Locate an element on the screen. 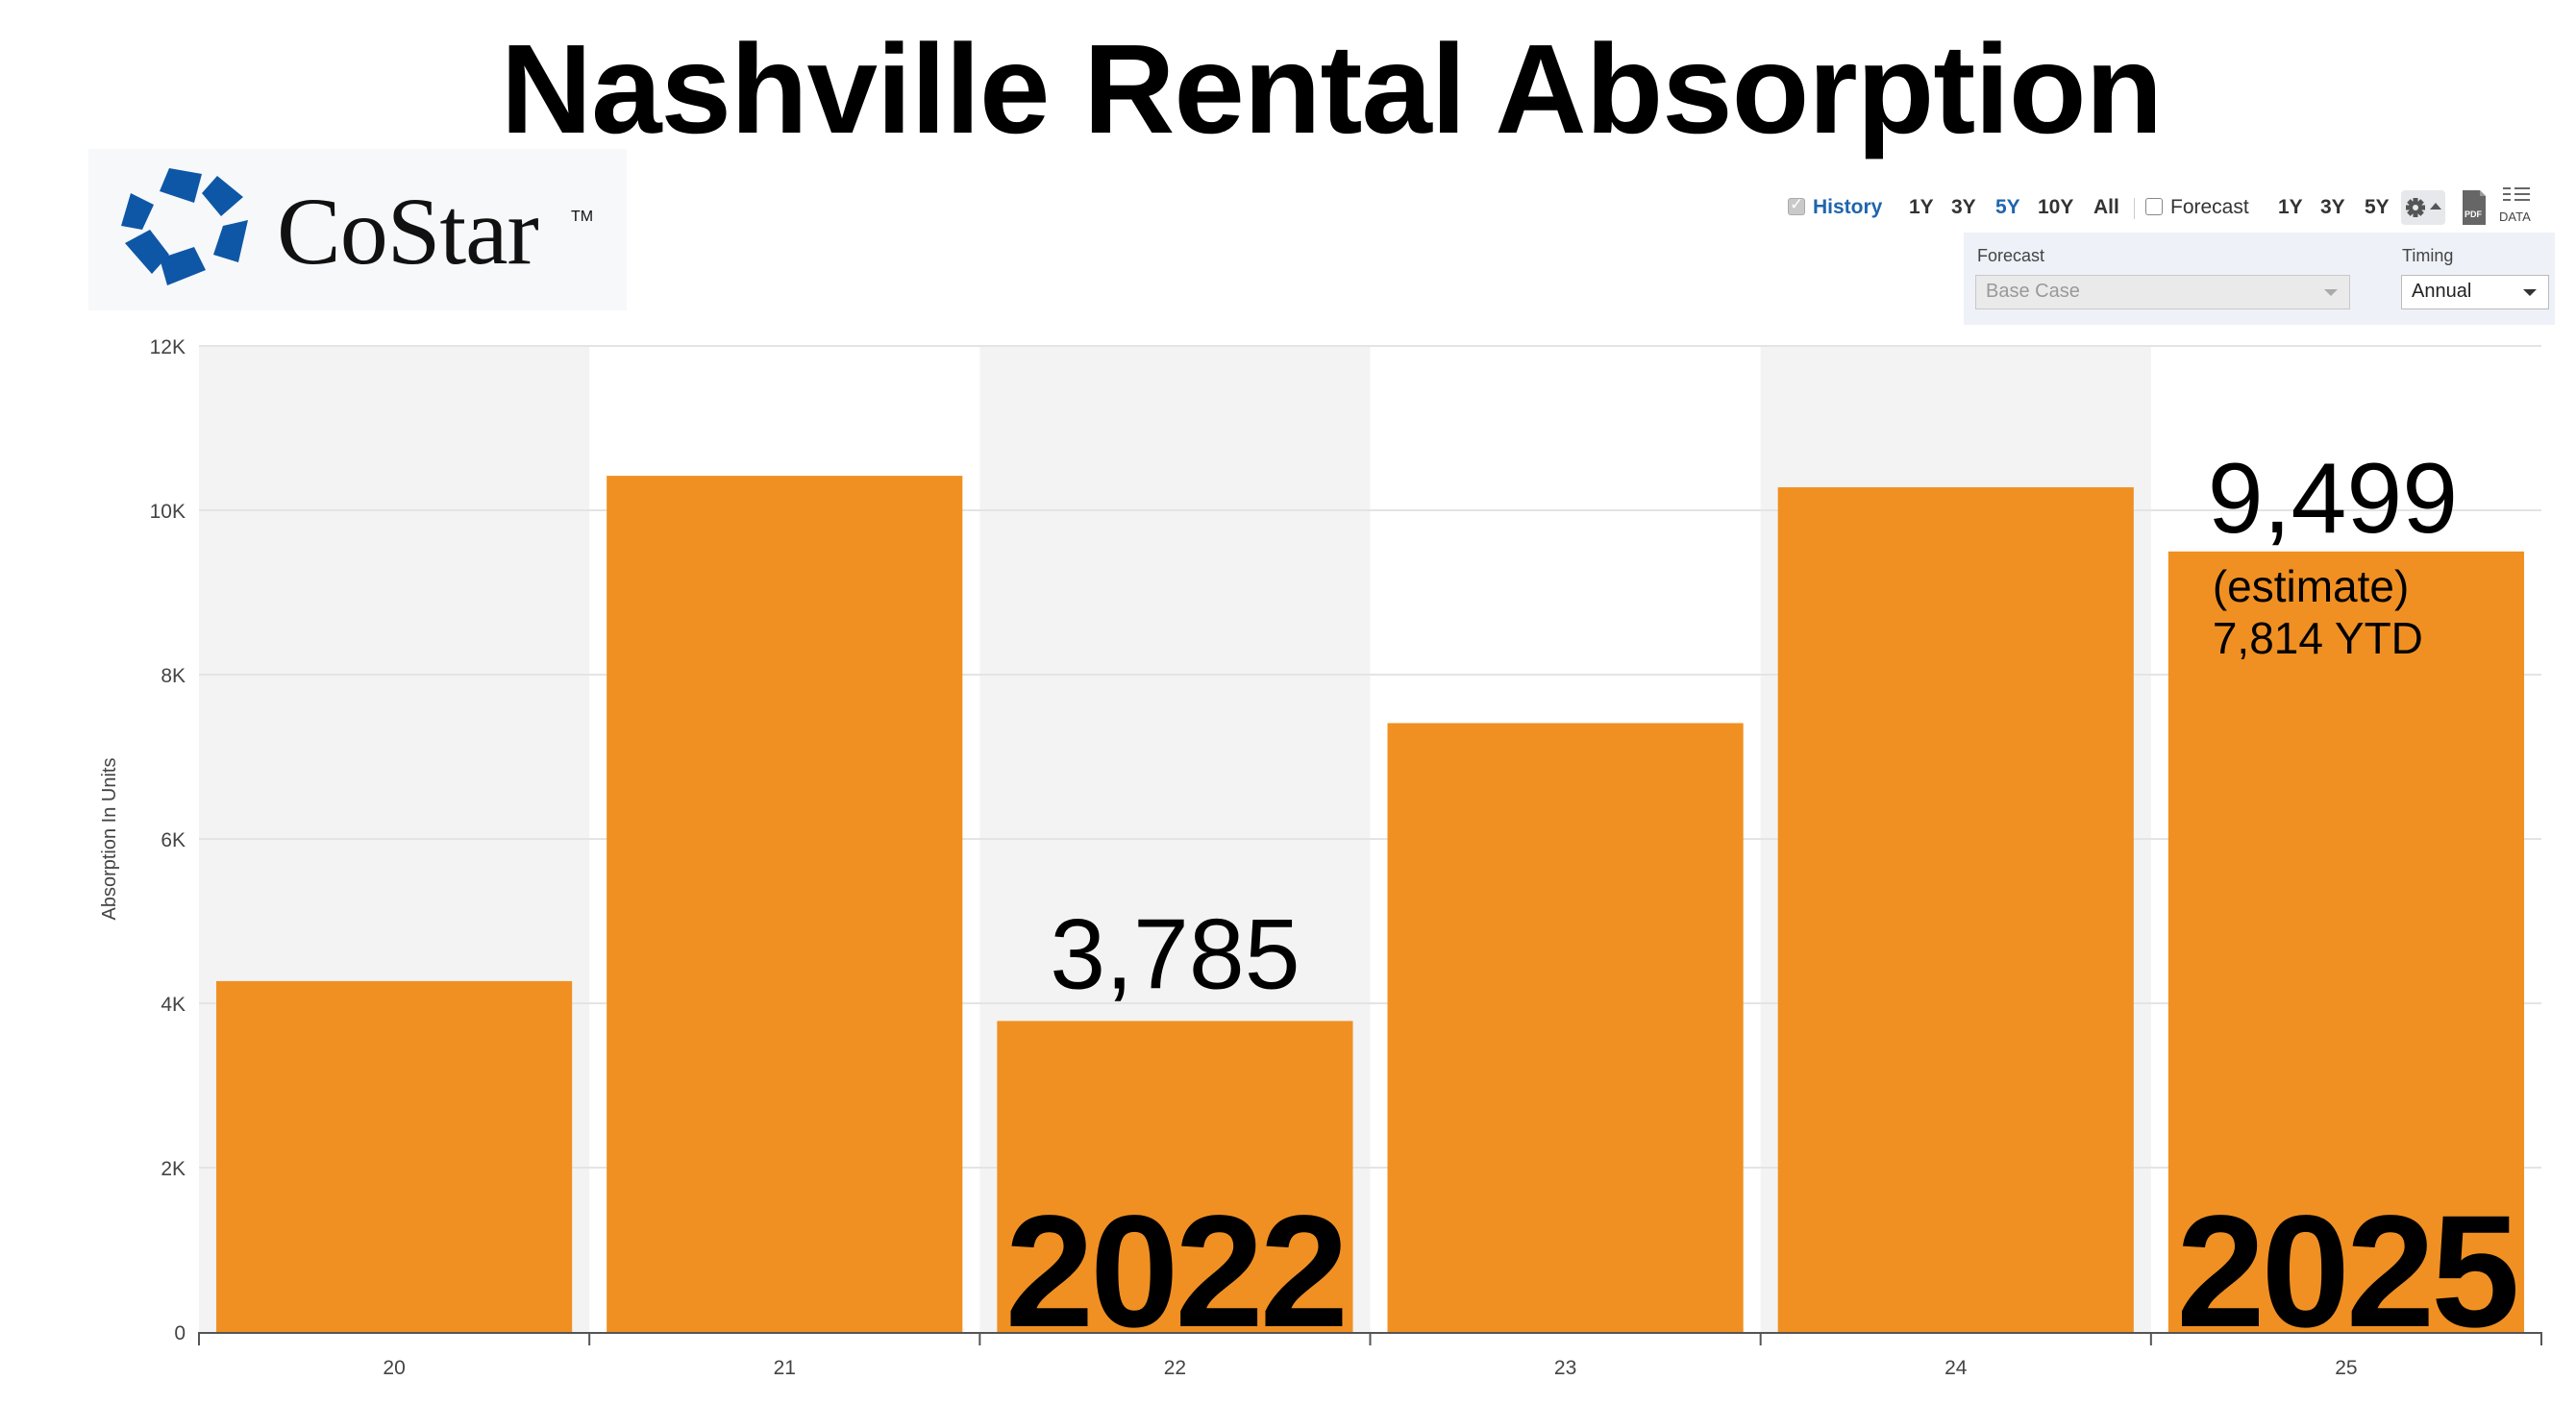  filter-panel: Forecast Base Case Timing Annual is located at coordinates (2259, 279).